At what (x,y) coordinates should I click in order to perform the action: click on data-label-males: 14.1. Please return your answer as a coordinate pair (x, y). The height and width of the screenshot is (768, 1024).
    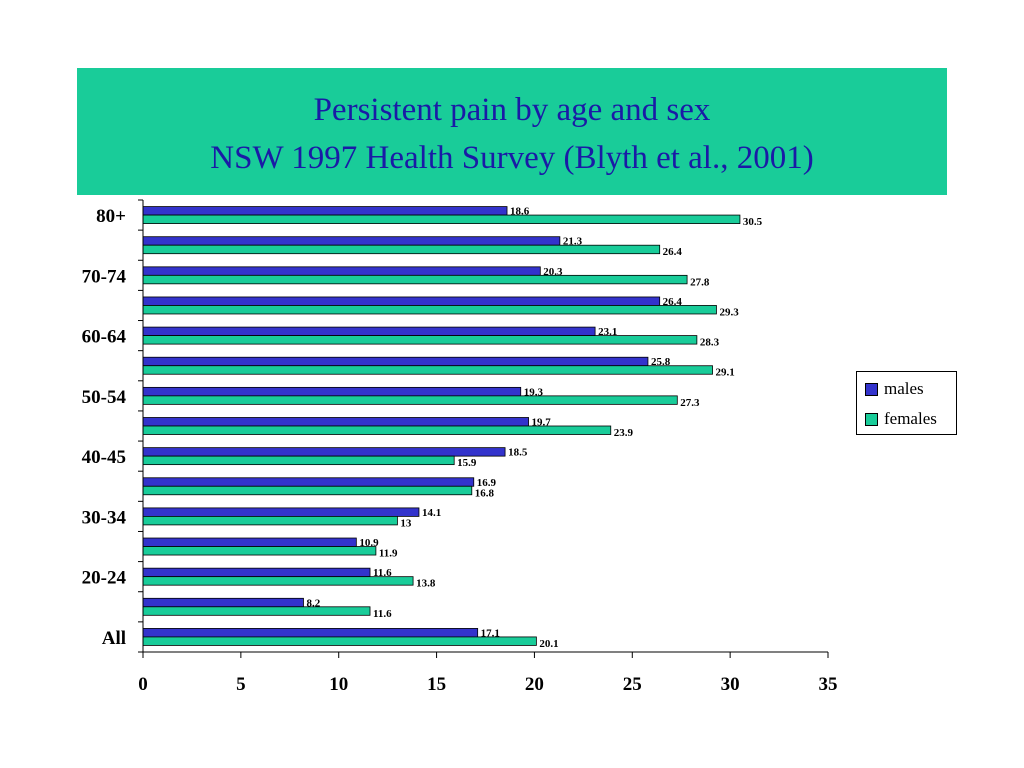
    Looking at the image, I should click on (431, 513).